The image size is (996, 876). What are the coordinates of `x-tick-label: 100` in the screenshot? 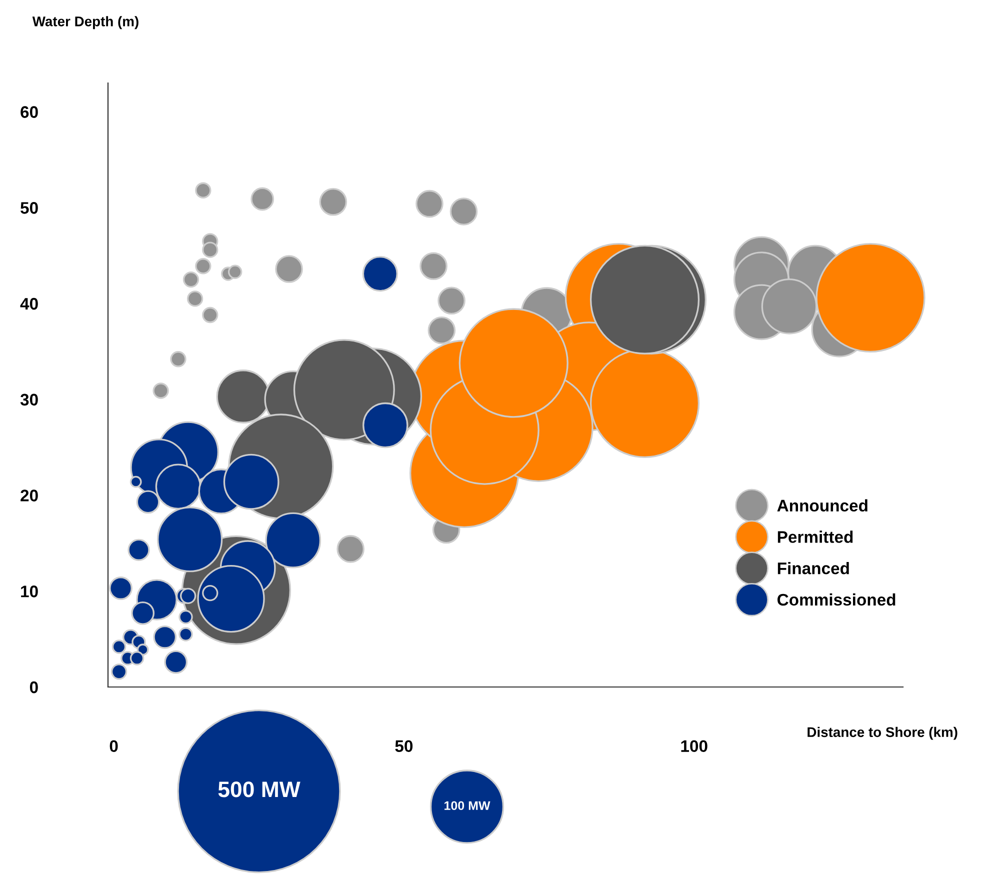 It's located at (694, 746).